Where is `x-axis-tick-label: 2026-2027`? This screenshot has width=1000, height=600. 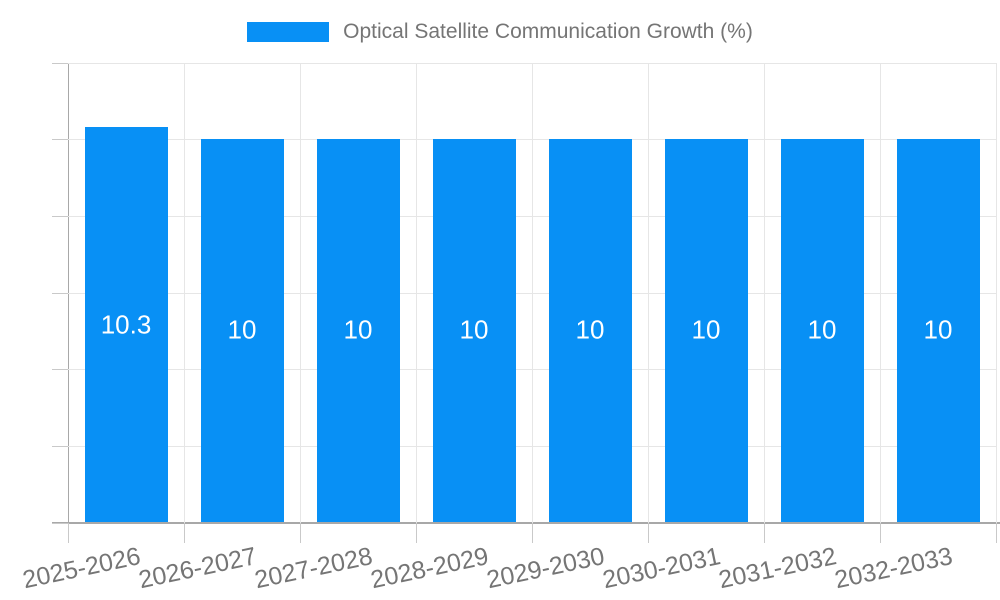 x-axis-tick-label: 2026-2027 is located at coordinates (198, 568).